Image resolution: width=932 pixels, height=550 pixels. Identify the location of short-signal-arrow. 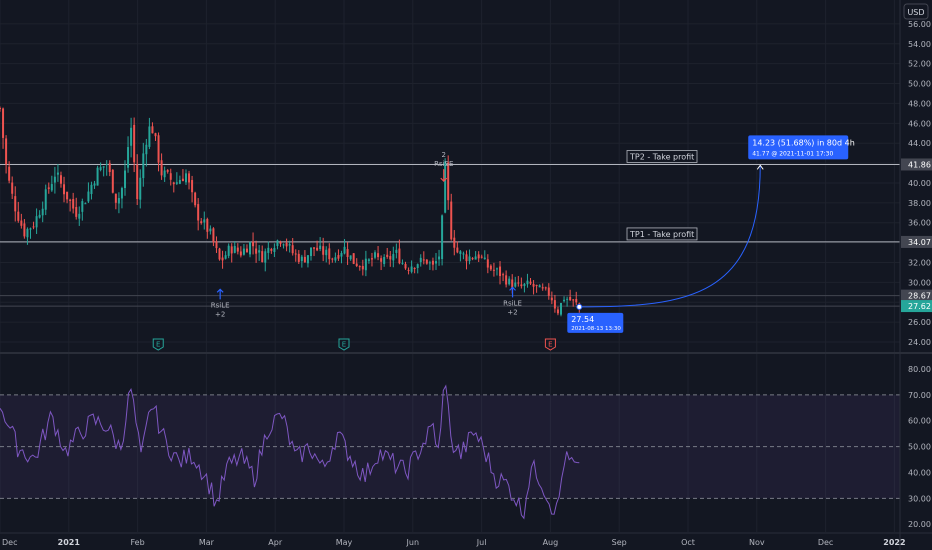
(444, 175).